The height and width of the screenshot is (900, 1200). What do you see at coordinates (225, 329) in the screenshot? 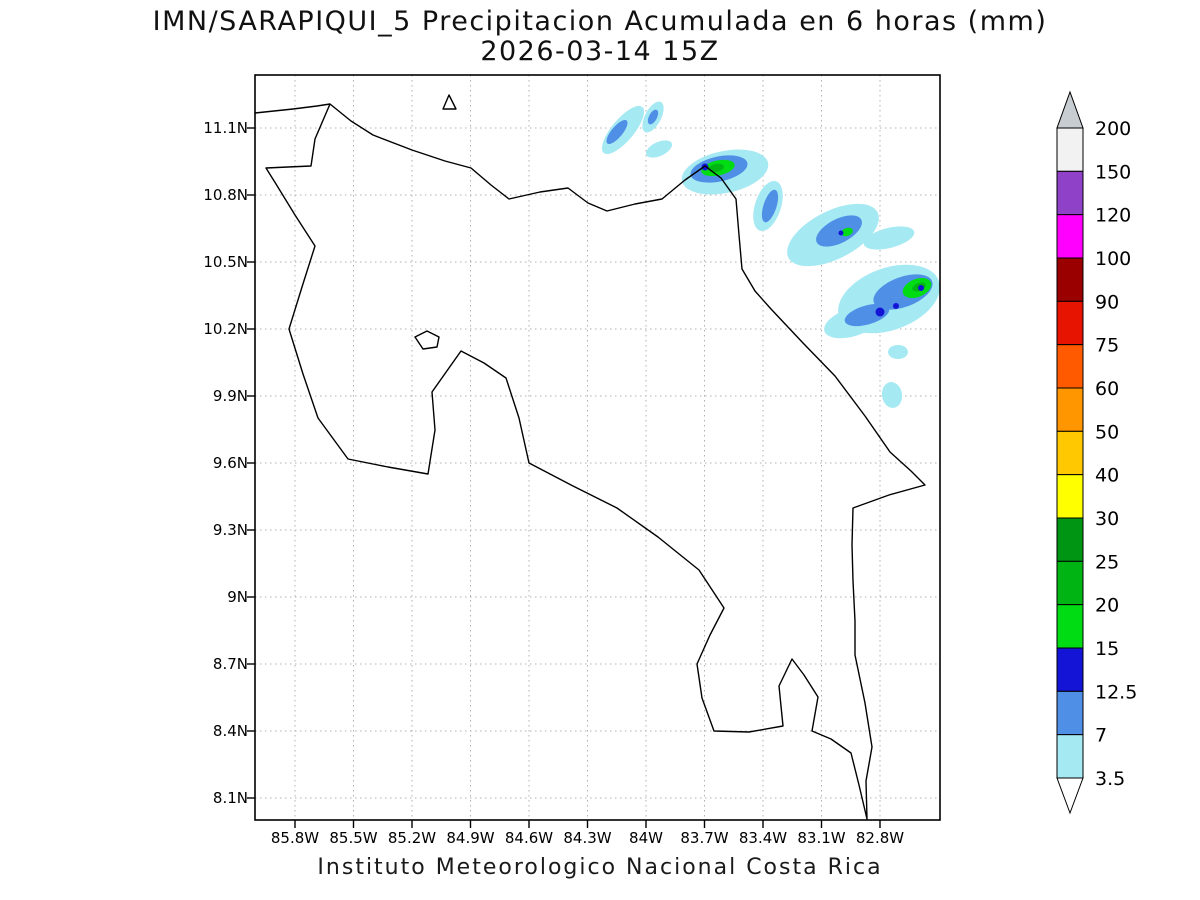
I see `y-axis-tick-label: 10.2N` at bounding box center [225, 329].